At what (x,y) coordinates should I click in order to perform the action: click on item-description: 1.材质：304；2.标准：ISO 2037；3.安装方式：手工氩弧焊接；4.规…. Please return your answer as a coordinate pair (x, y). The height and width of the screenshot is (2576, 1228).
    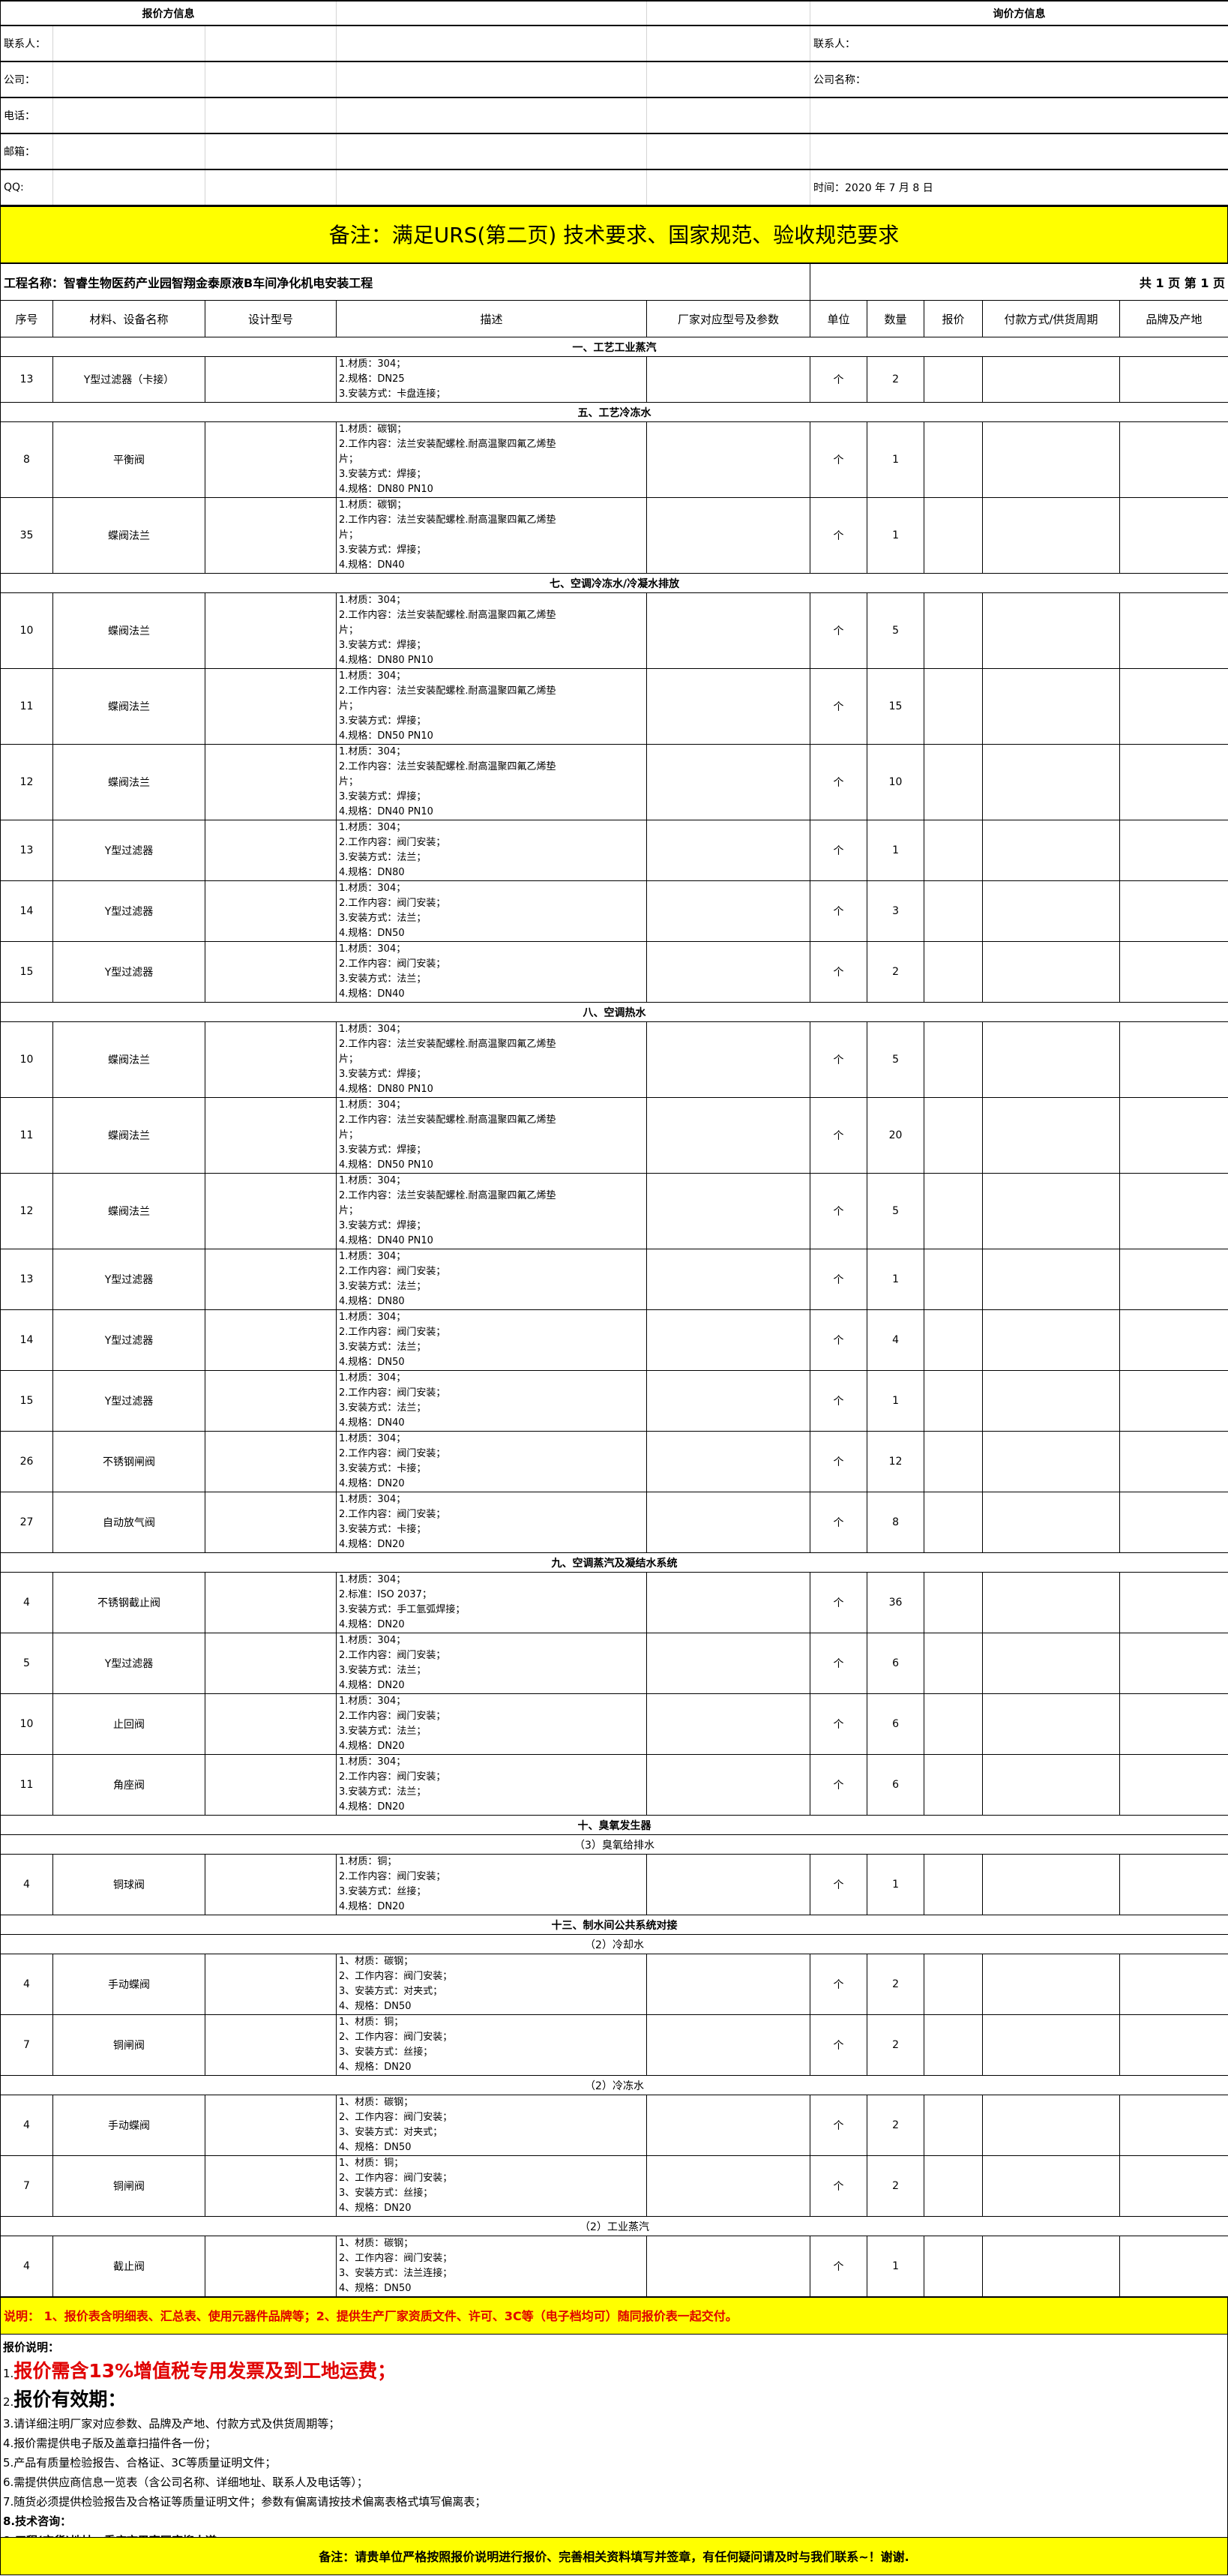
    Looking at the image, I should click on (492, 1603).